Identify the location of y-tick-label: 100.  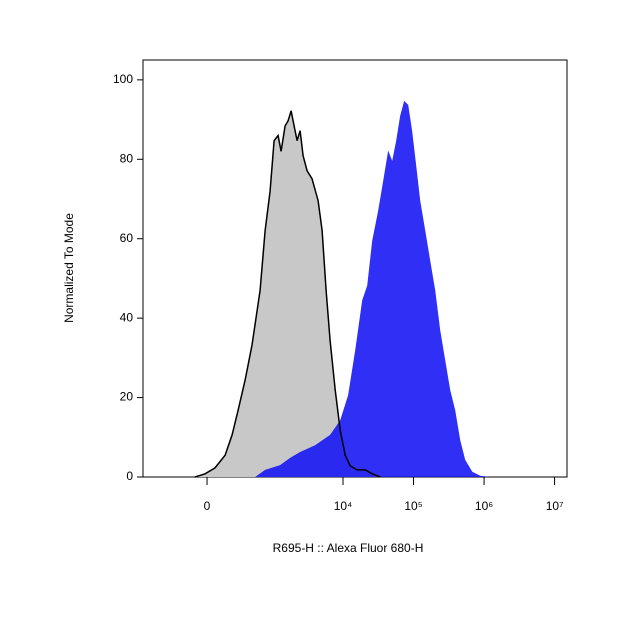
(123, 79).